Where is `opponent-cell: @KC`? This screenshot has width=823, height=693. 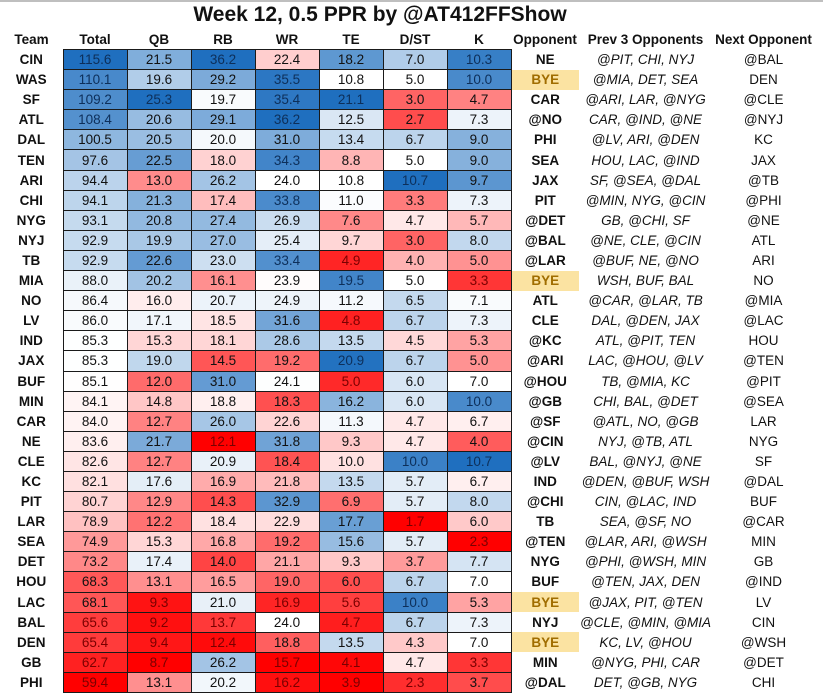
opponent-cell: @KC is located at coordinates (545, 341).